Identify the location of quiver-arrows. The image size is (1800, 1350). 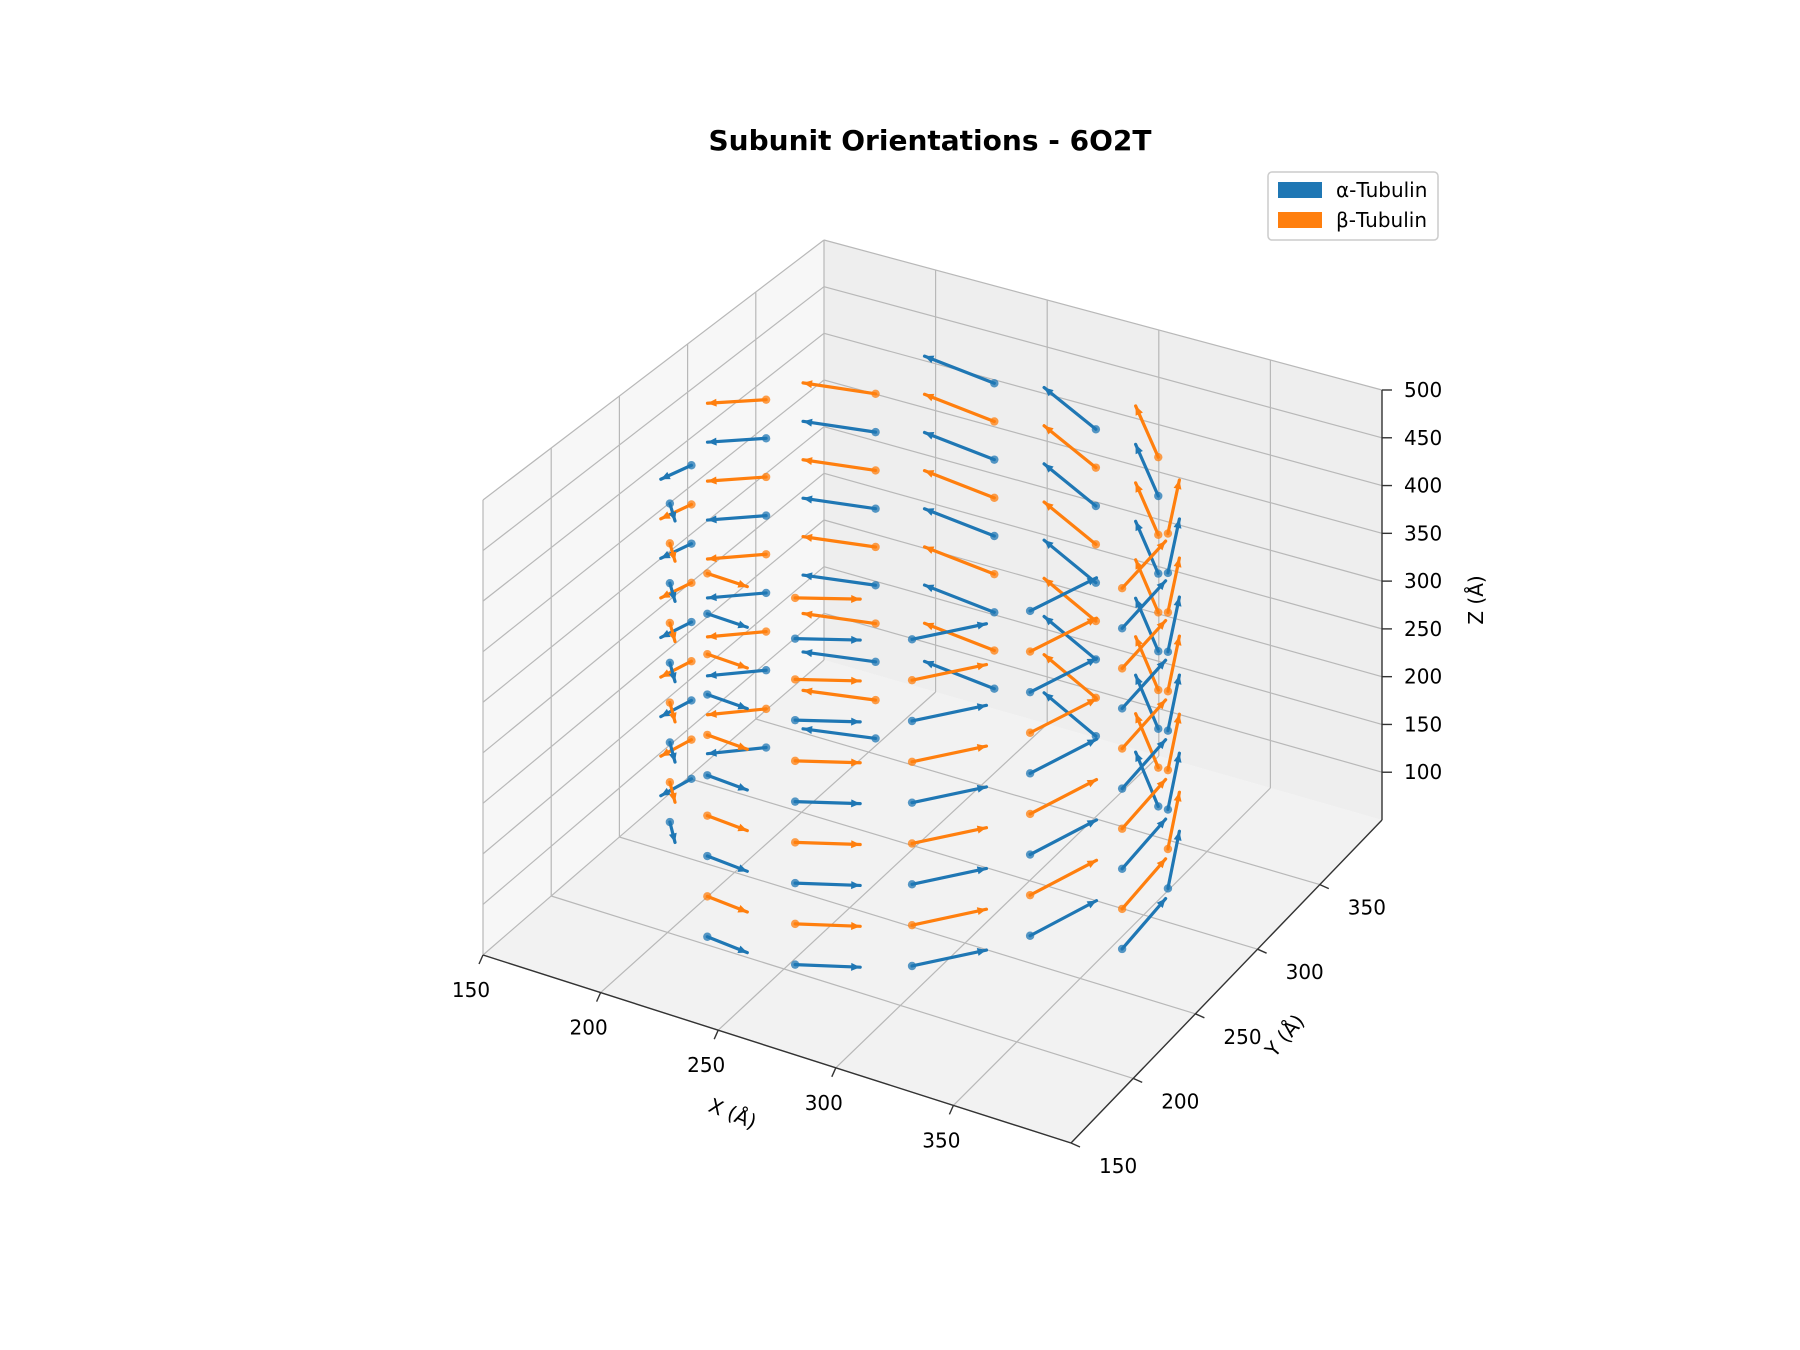
(920, 662).